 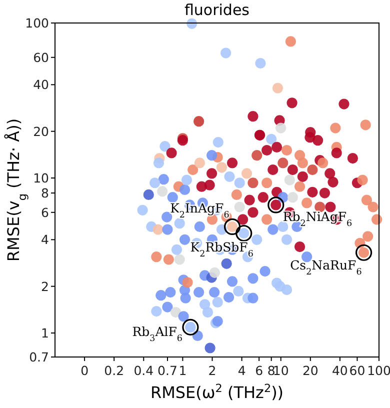 I want to click on x-tick-label: 20, so click(x=310, y=370).